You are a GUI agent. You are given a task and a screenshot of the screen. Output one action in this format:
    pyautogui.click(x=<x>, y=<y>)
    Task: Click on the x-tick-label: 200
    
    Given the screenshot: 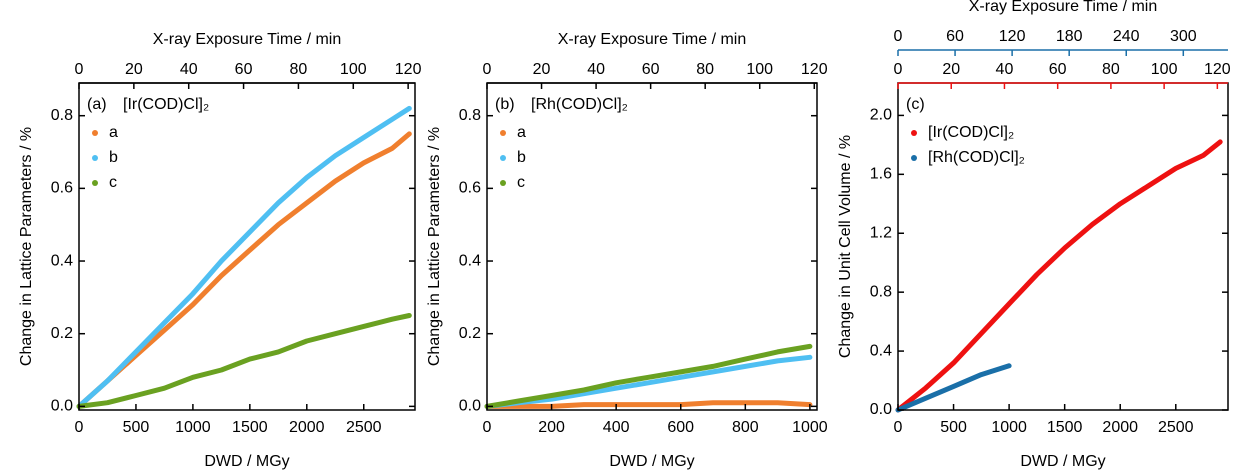 What is the action you would take?
    pyautogui.click(x=551, y=427)
    